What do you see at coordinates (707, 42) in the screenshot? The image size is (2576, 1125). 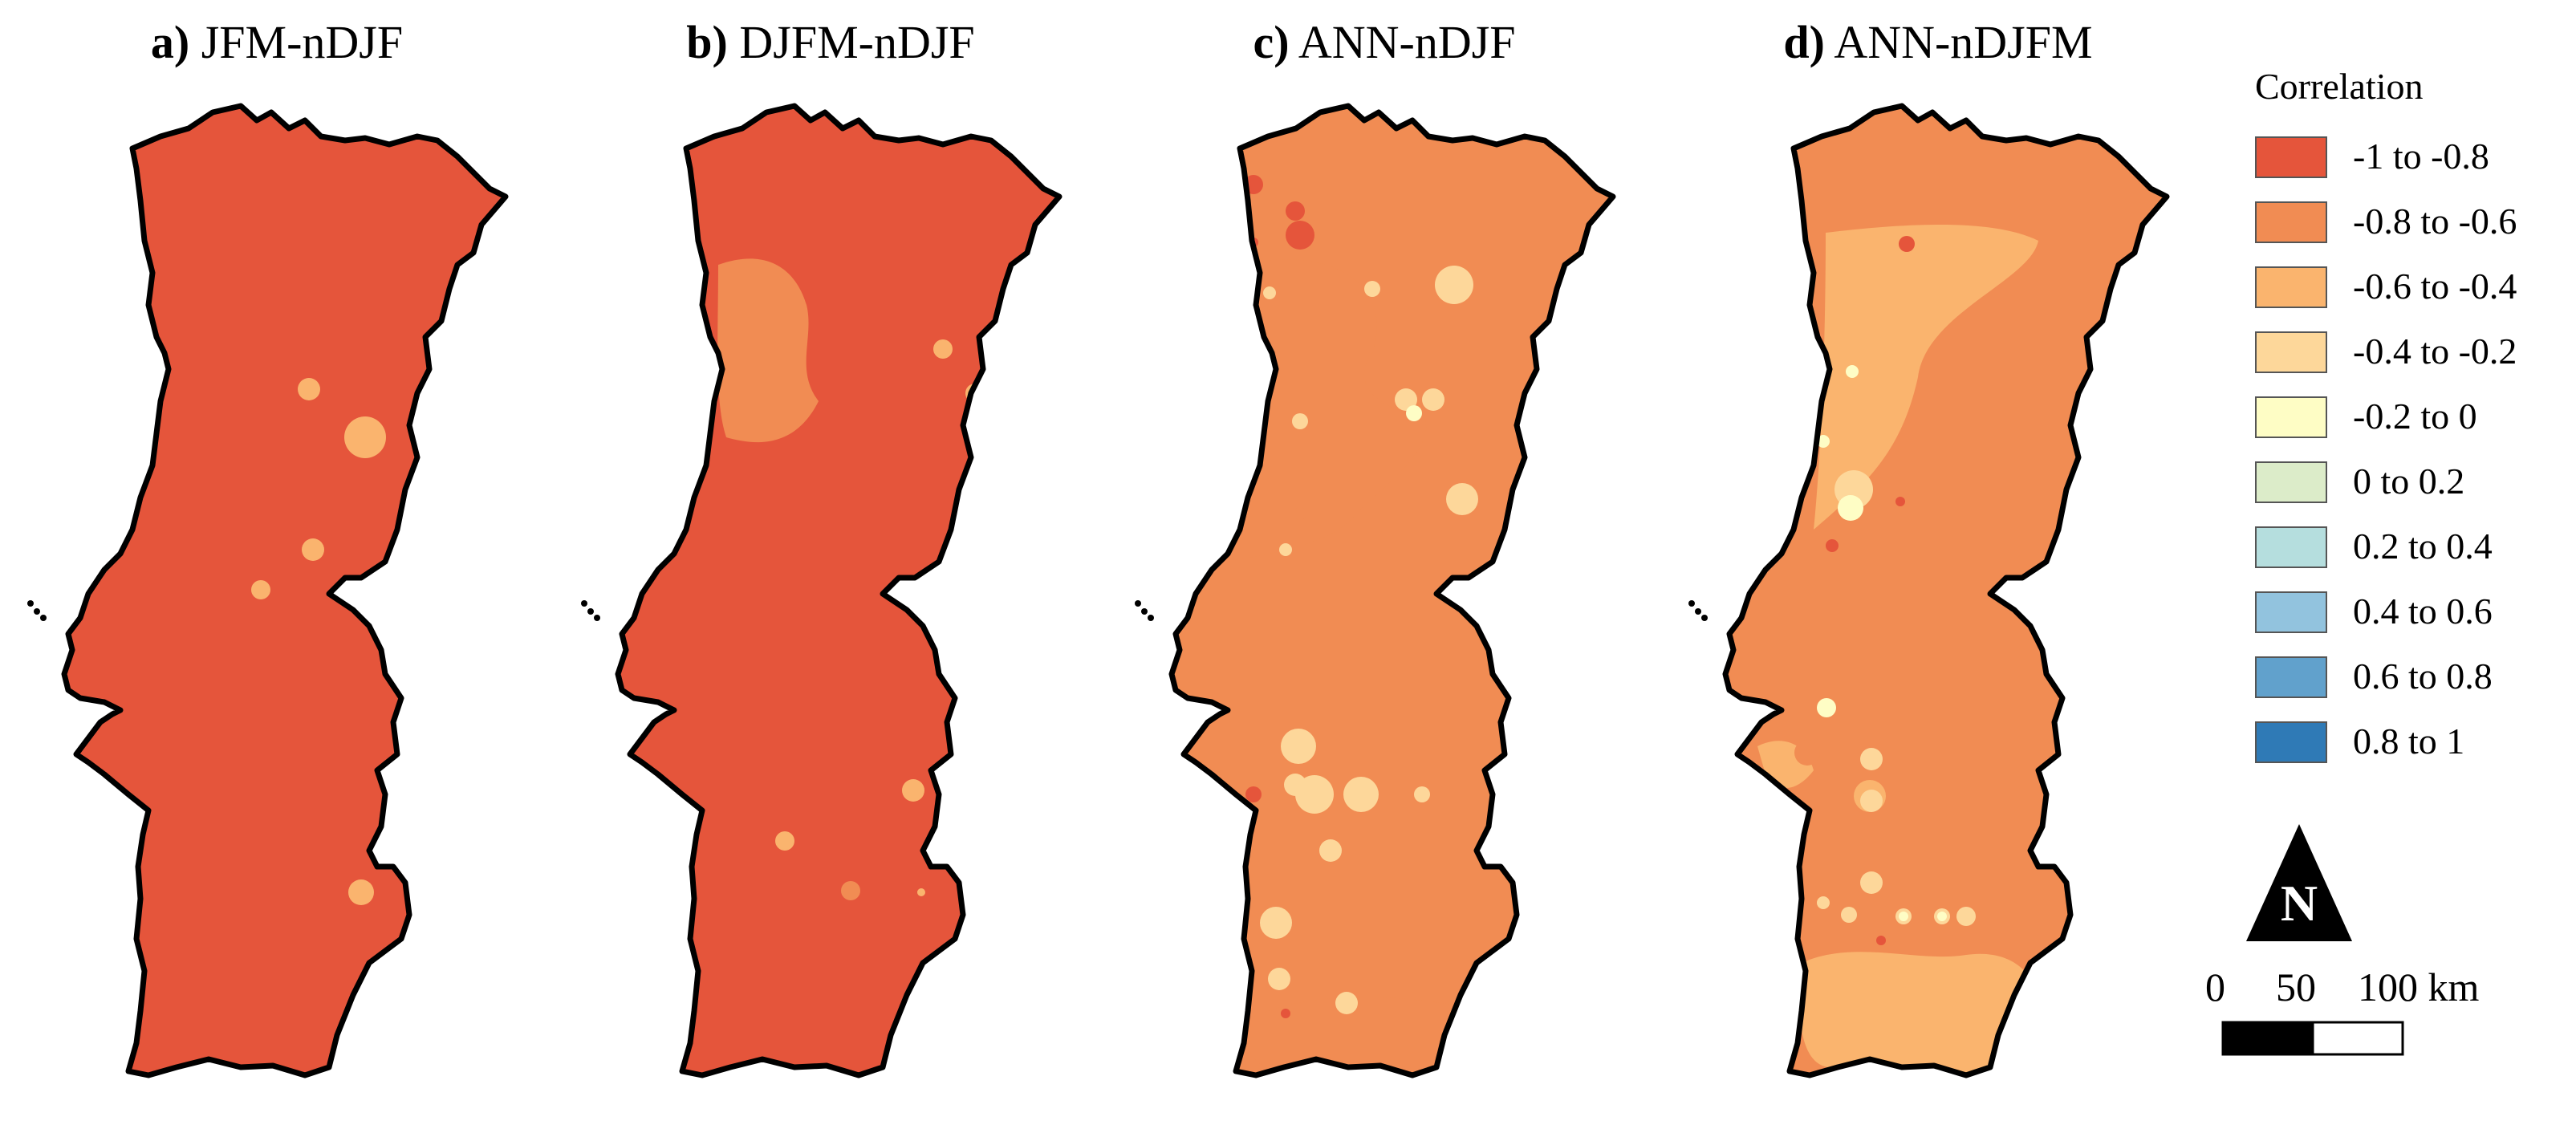 I see `panel-label: b)` at bounding box center [707, 42].